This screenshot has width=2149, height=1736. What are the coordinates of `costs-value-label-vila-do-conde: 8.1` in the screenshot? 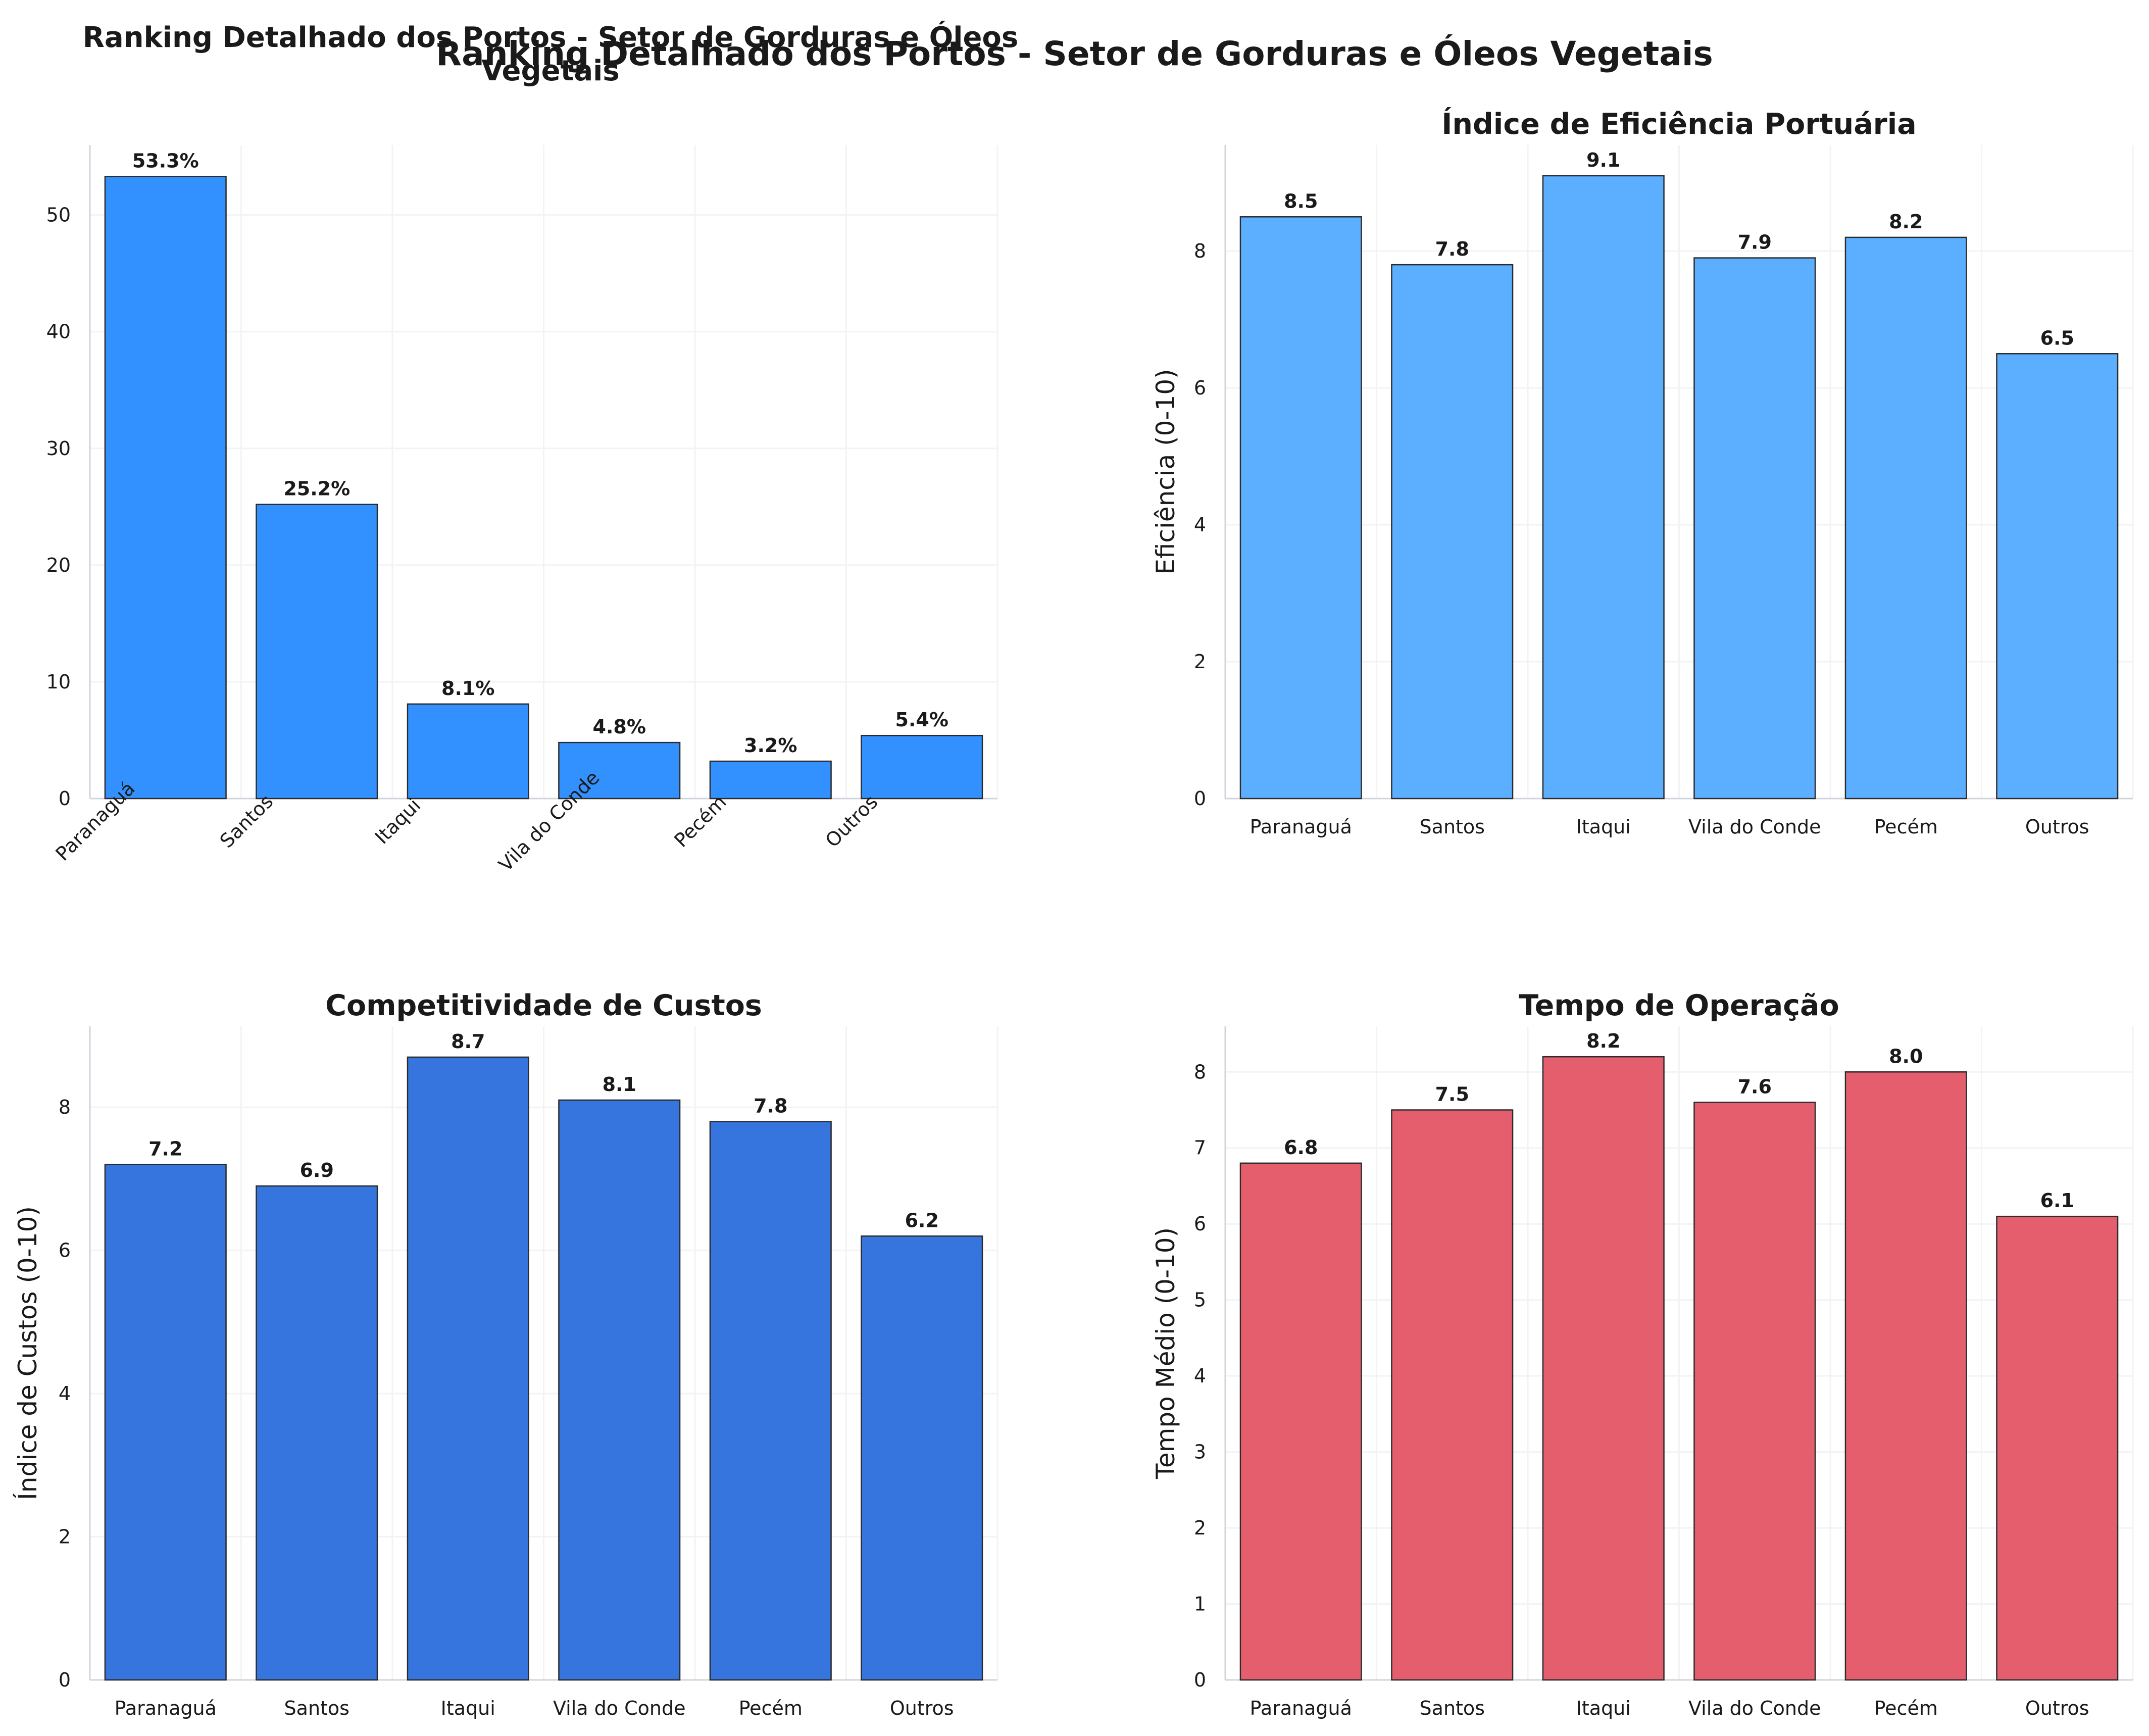 It's located at (619, 1084).